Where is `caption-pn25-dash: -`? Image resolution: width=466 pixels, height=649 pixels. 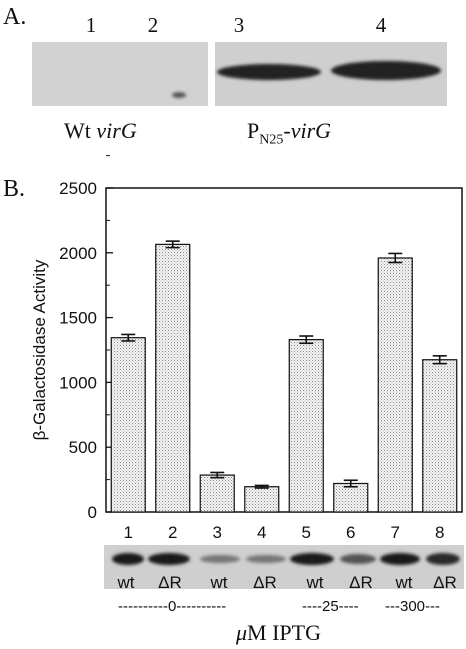 caption-pn25-dash: - is located at coordinates (287, 130).